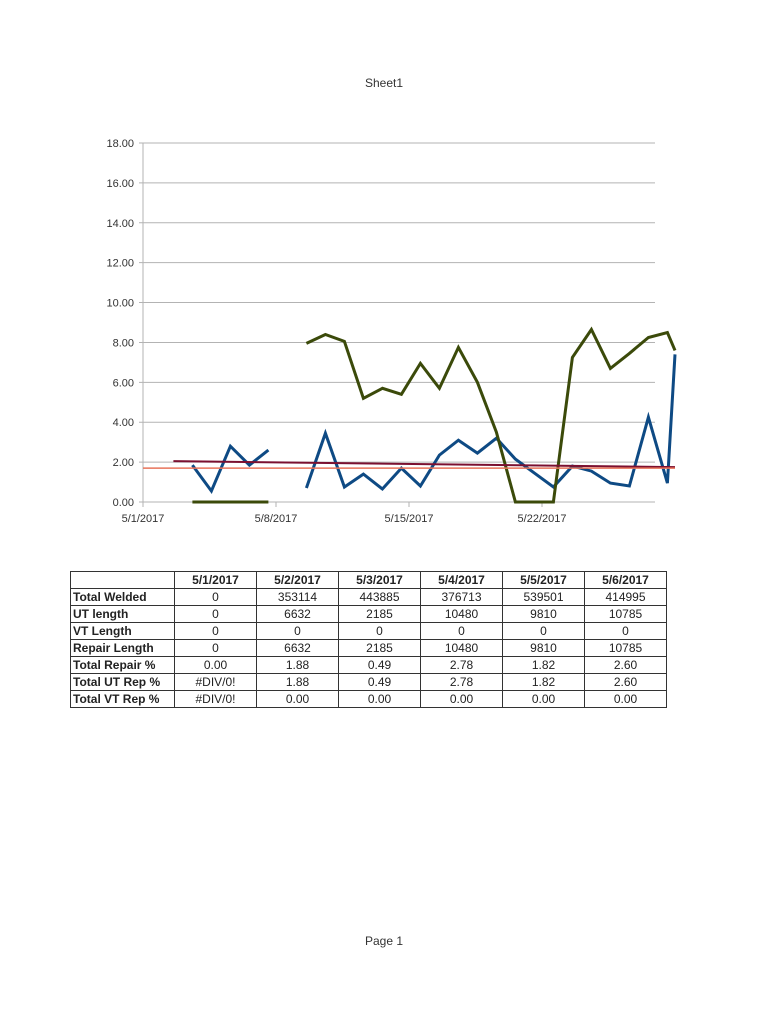  I want to click on table-row: VT Length 0 0 0 0 0 0, so click(368, 631).